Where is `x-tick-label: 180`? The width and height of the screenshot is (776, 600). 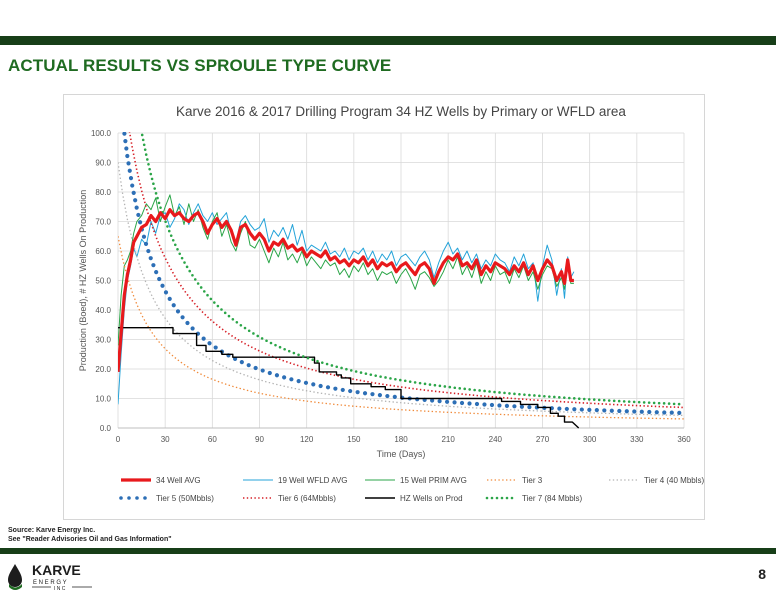
x-tick-label: 180 is located at coordinates (401, 439).